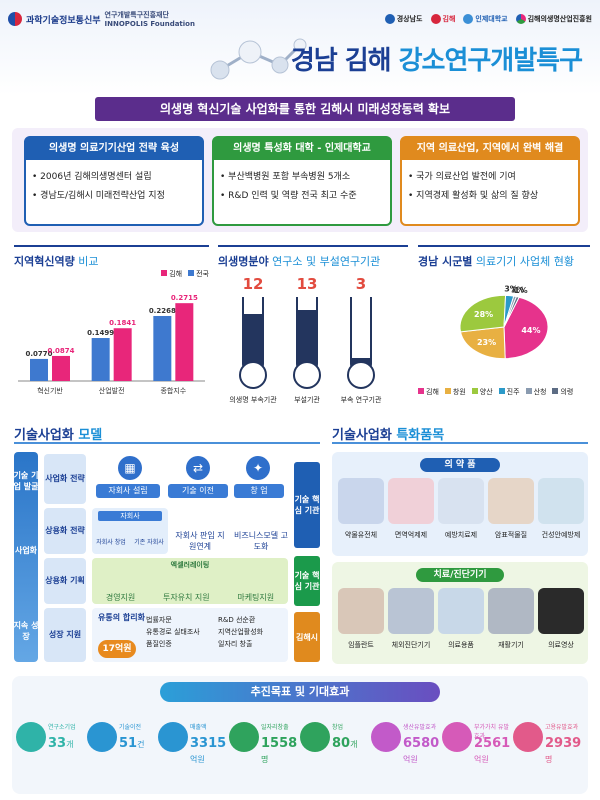 The image size is (600, 800). Describe the element at coordinates (88, 435) in the screenshot. I see `model-title-b: 모델` at that location.